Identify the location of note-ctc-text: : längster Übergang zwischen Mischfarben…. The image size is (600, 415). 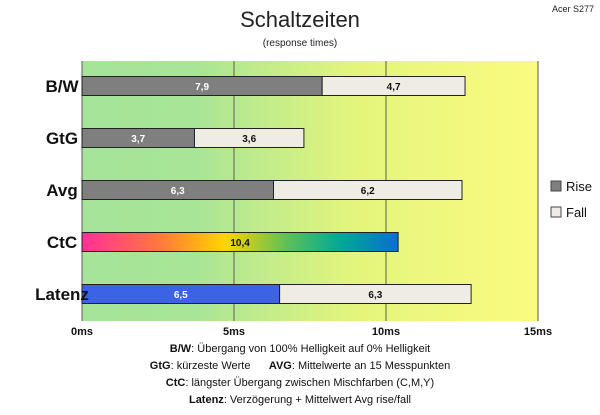
(310, 383).